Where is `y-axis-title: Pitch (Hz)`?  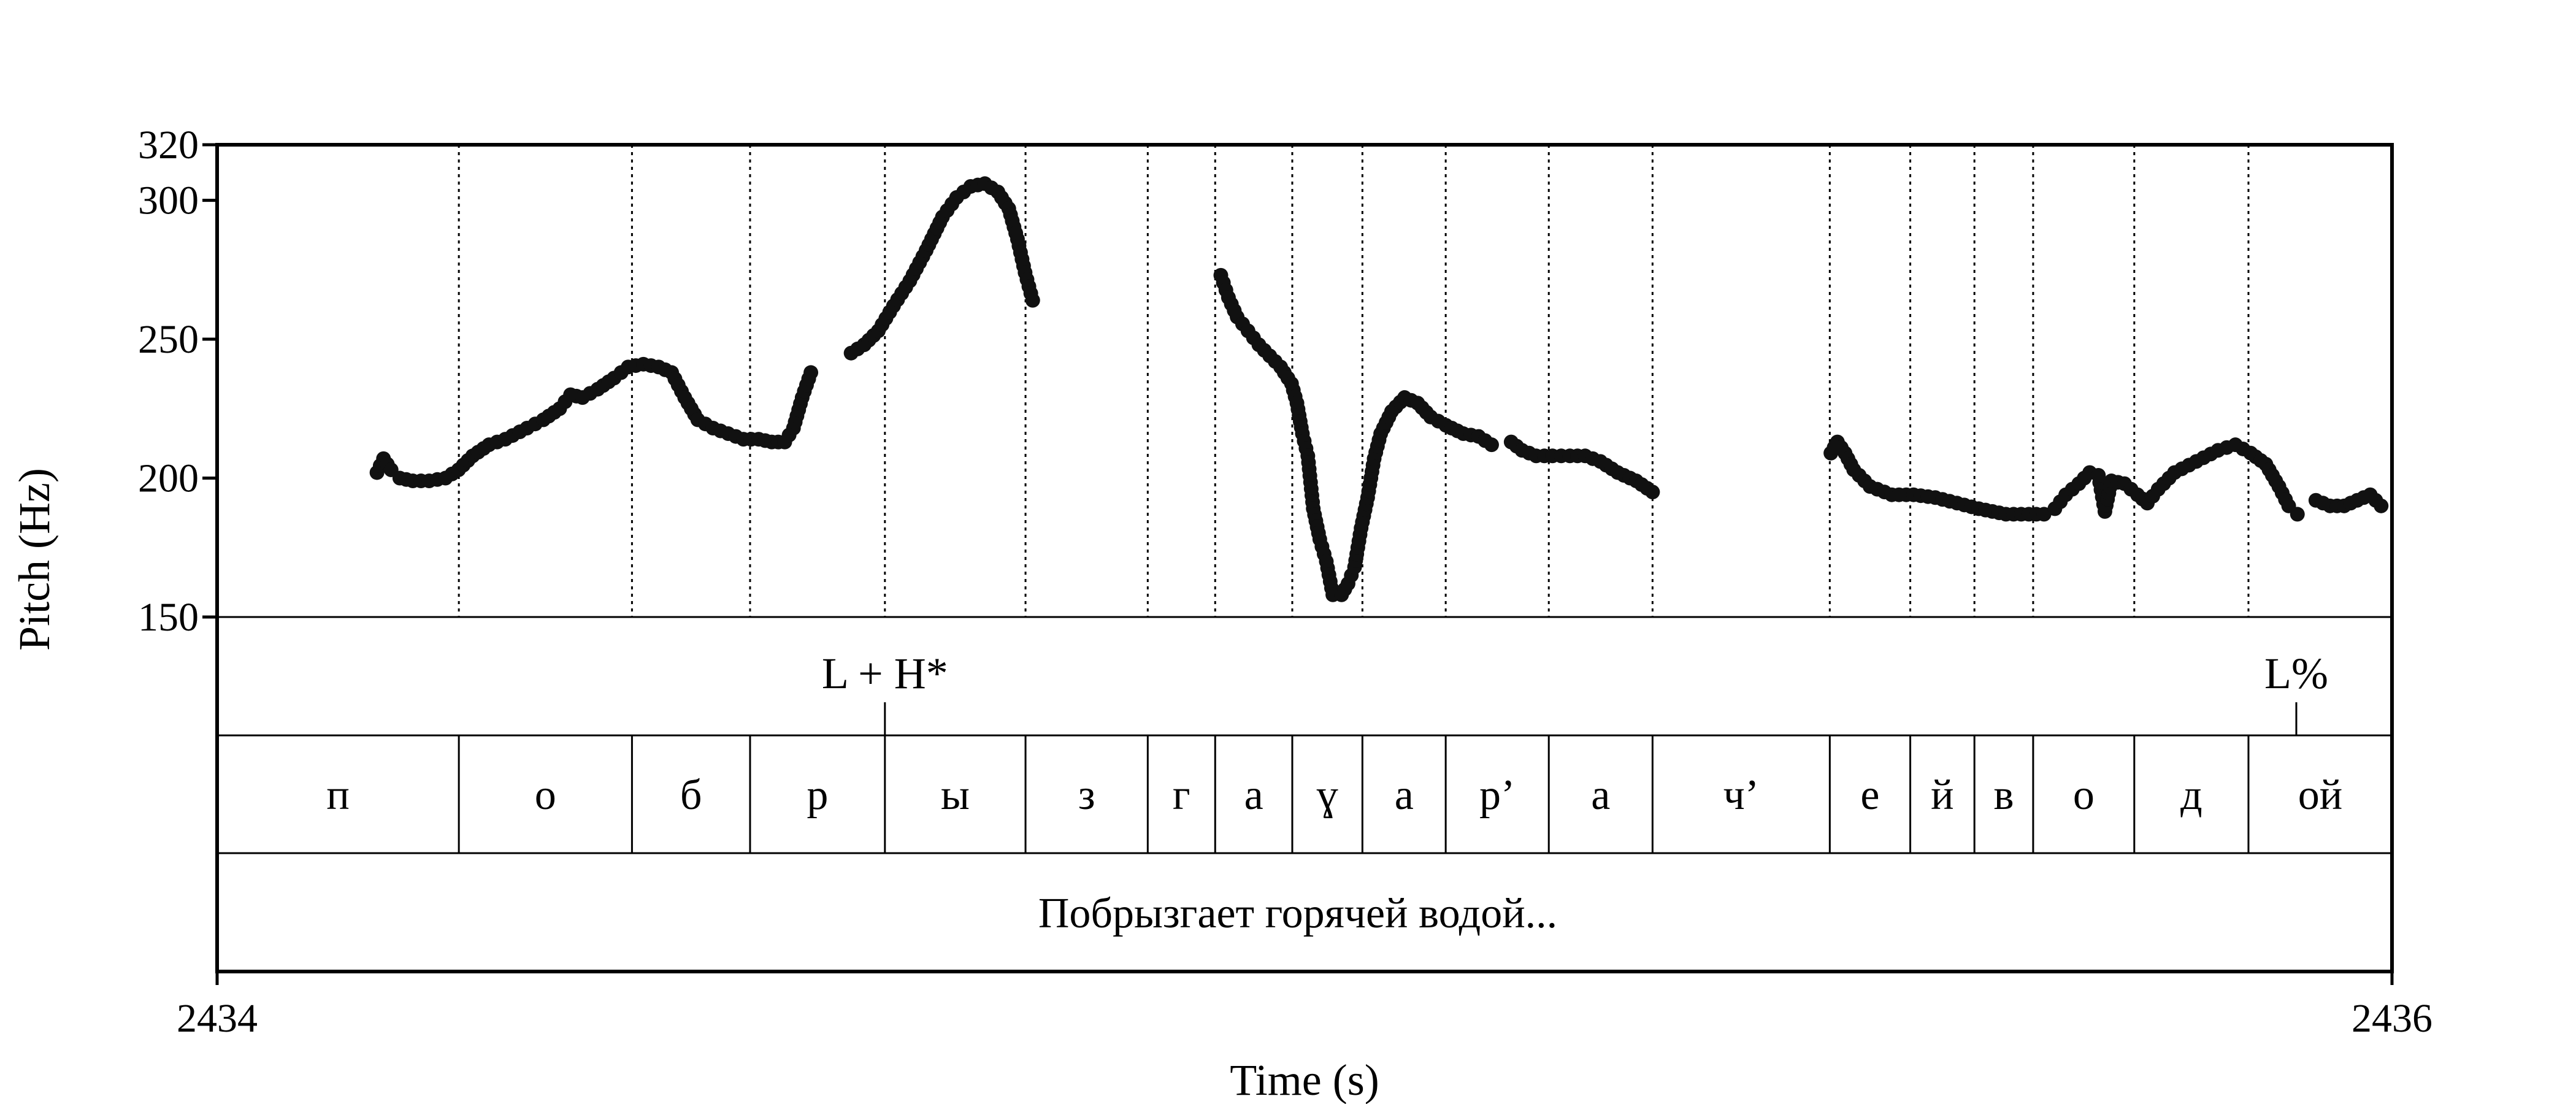 y-axis-title: Pitch (Hz) is located at coordinates (34, 559).